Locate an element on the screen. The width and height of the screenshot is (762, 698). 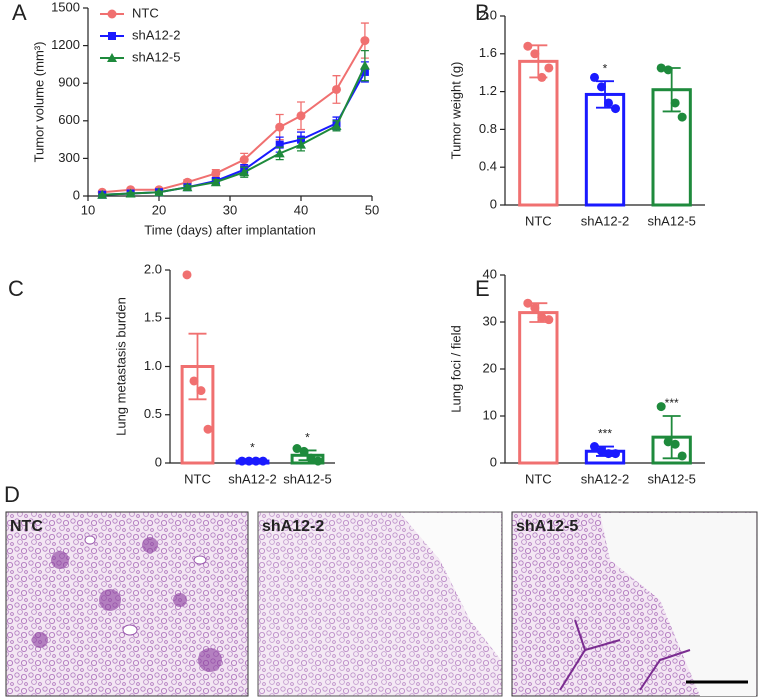
airways is located at coordinates (625, 655).